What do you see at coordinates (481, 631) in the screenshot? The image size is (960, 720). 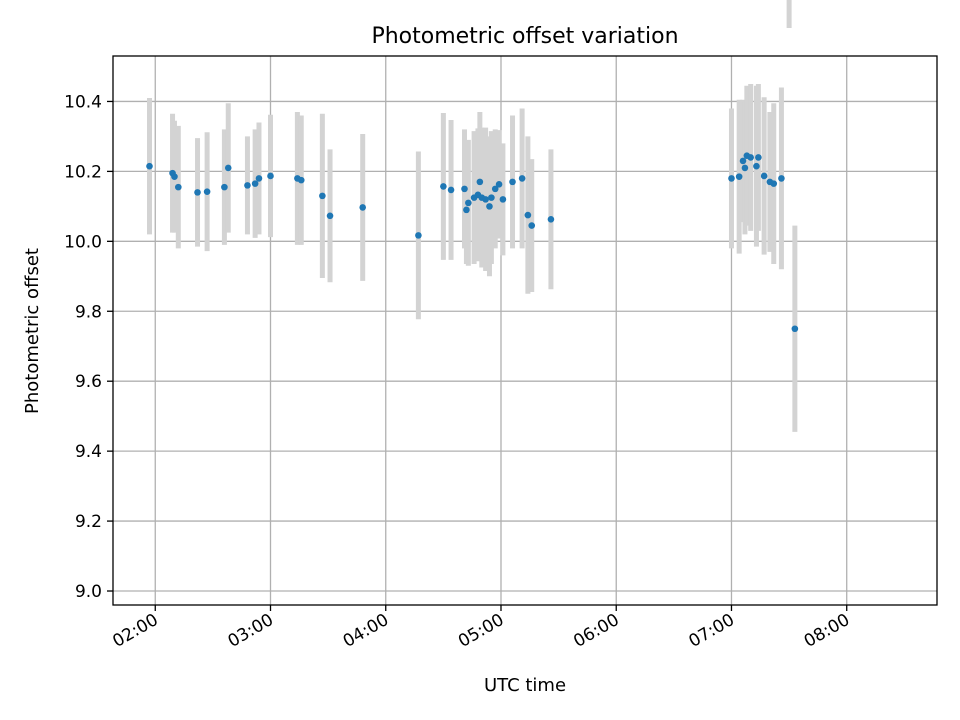 I see `x-tick-label: 05:00` at bounding box center [481, 631].